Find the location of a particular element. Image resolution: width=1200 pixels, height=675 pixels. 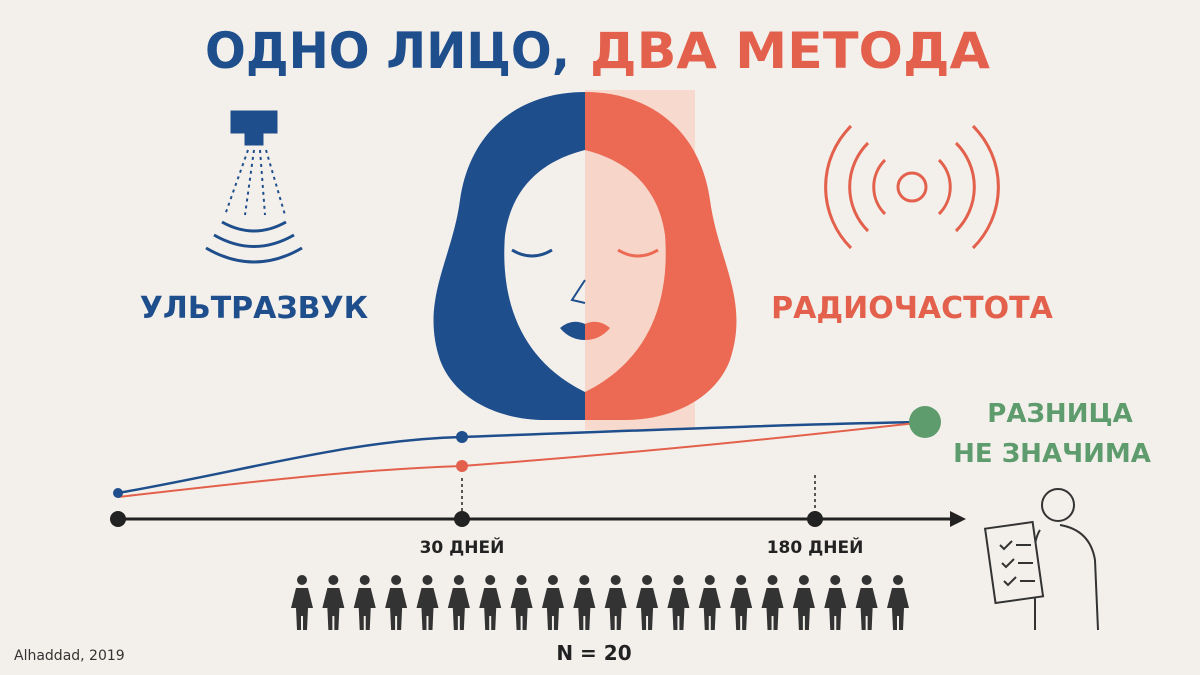

method-right: РАДИОЧАСТОТА is located at coordinates (912, 308).